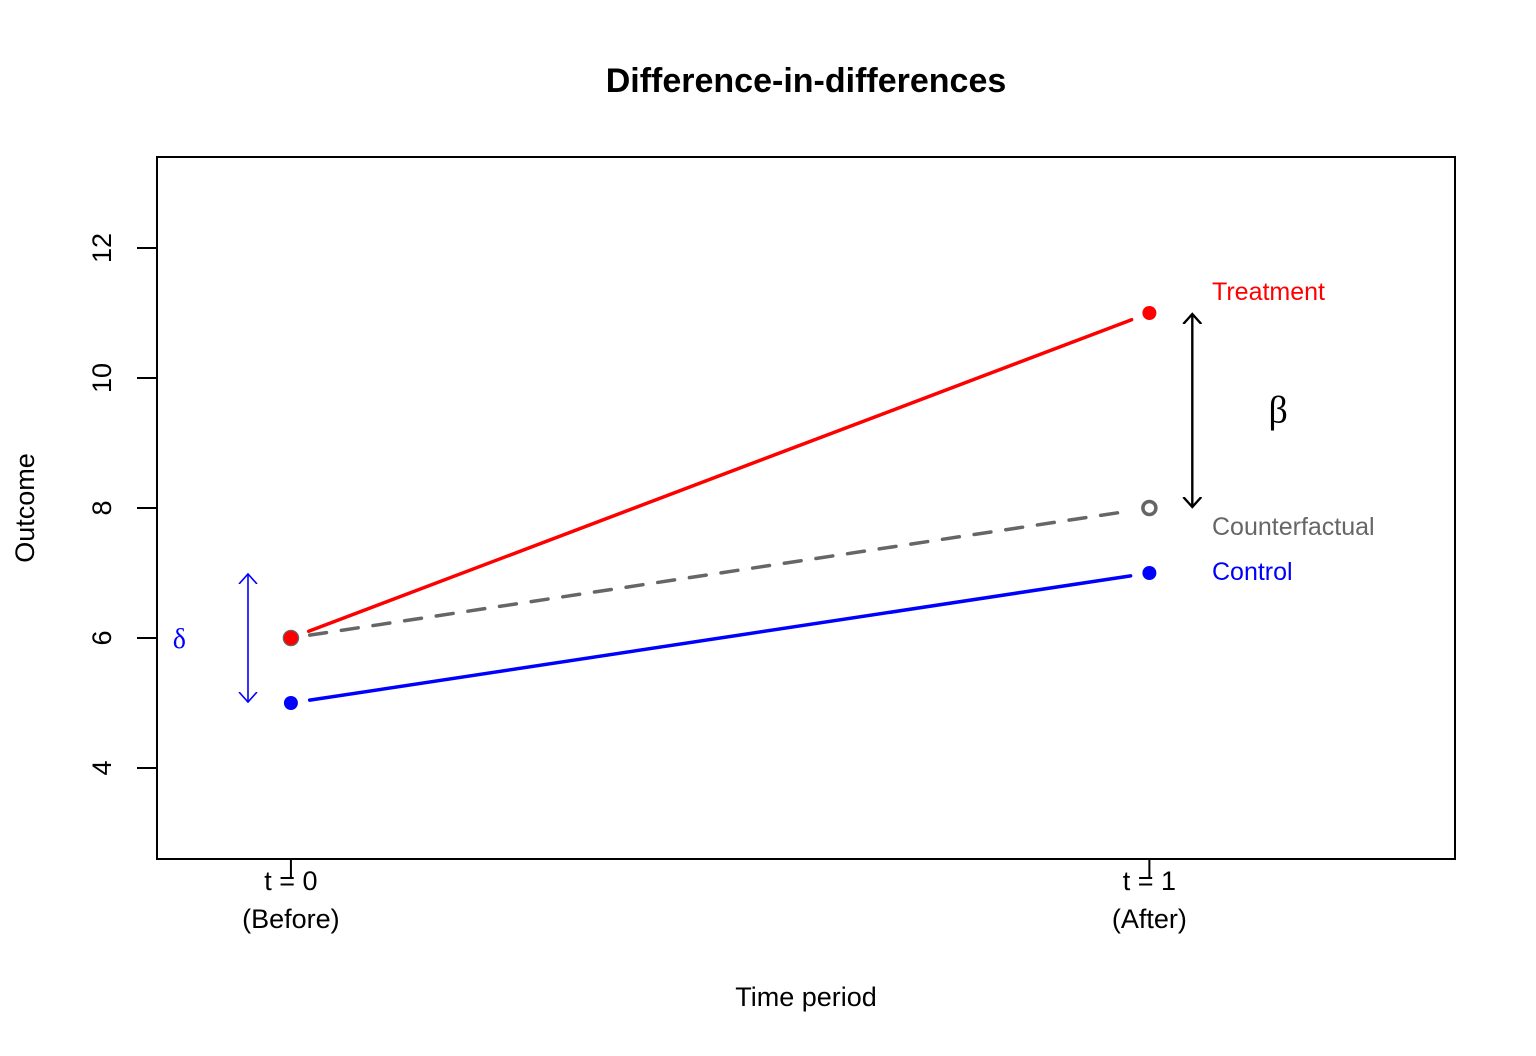 The width and height of the screenshot is (1536, 1056). I want to click on counterfactual-point, so click(1149, 508).